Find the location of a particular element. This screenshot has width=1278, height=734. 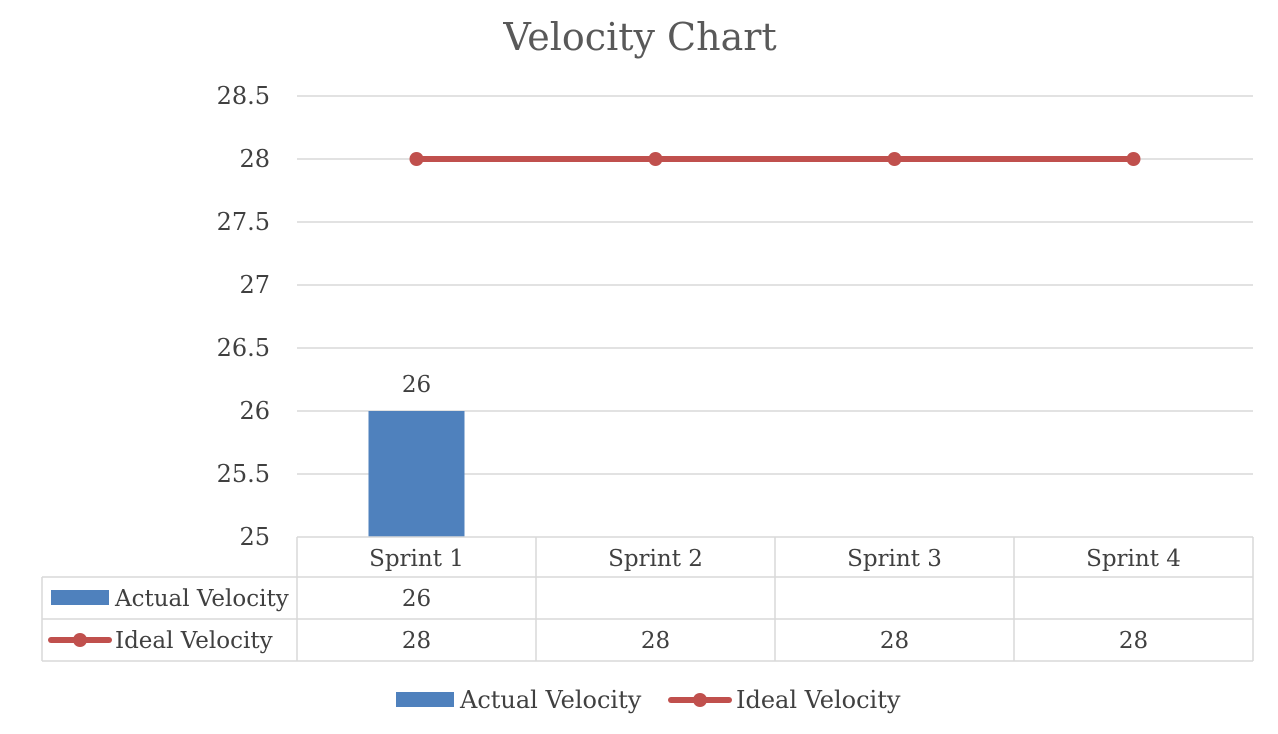

y-tick-label: 27 is located at coordinates (254, 285).